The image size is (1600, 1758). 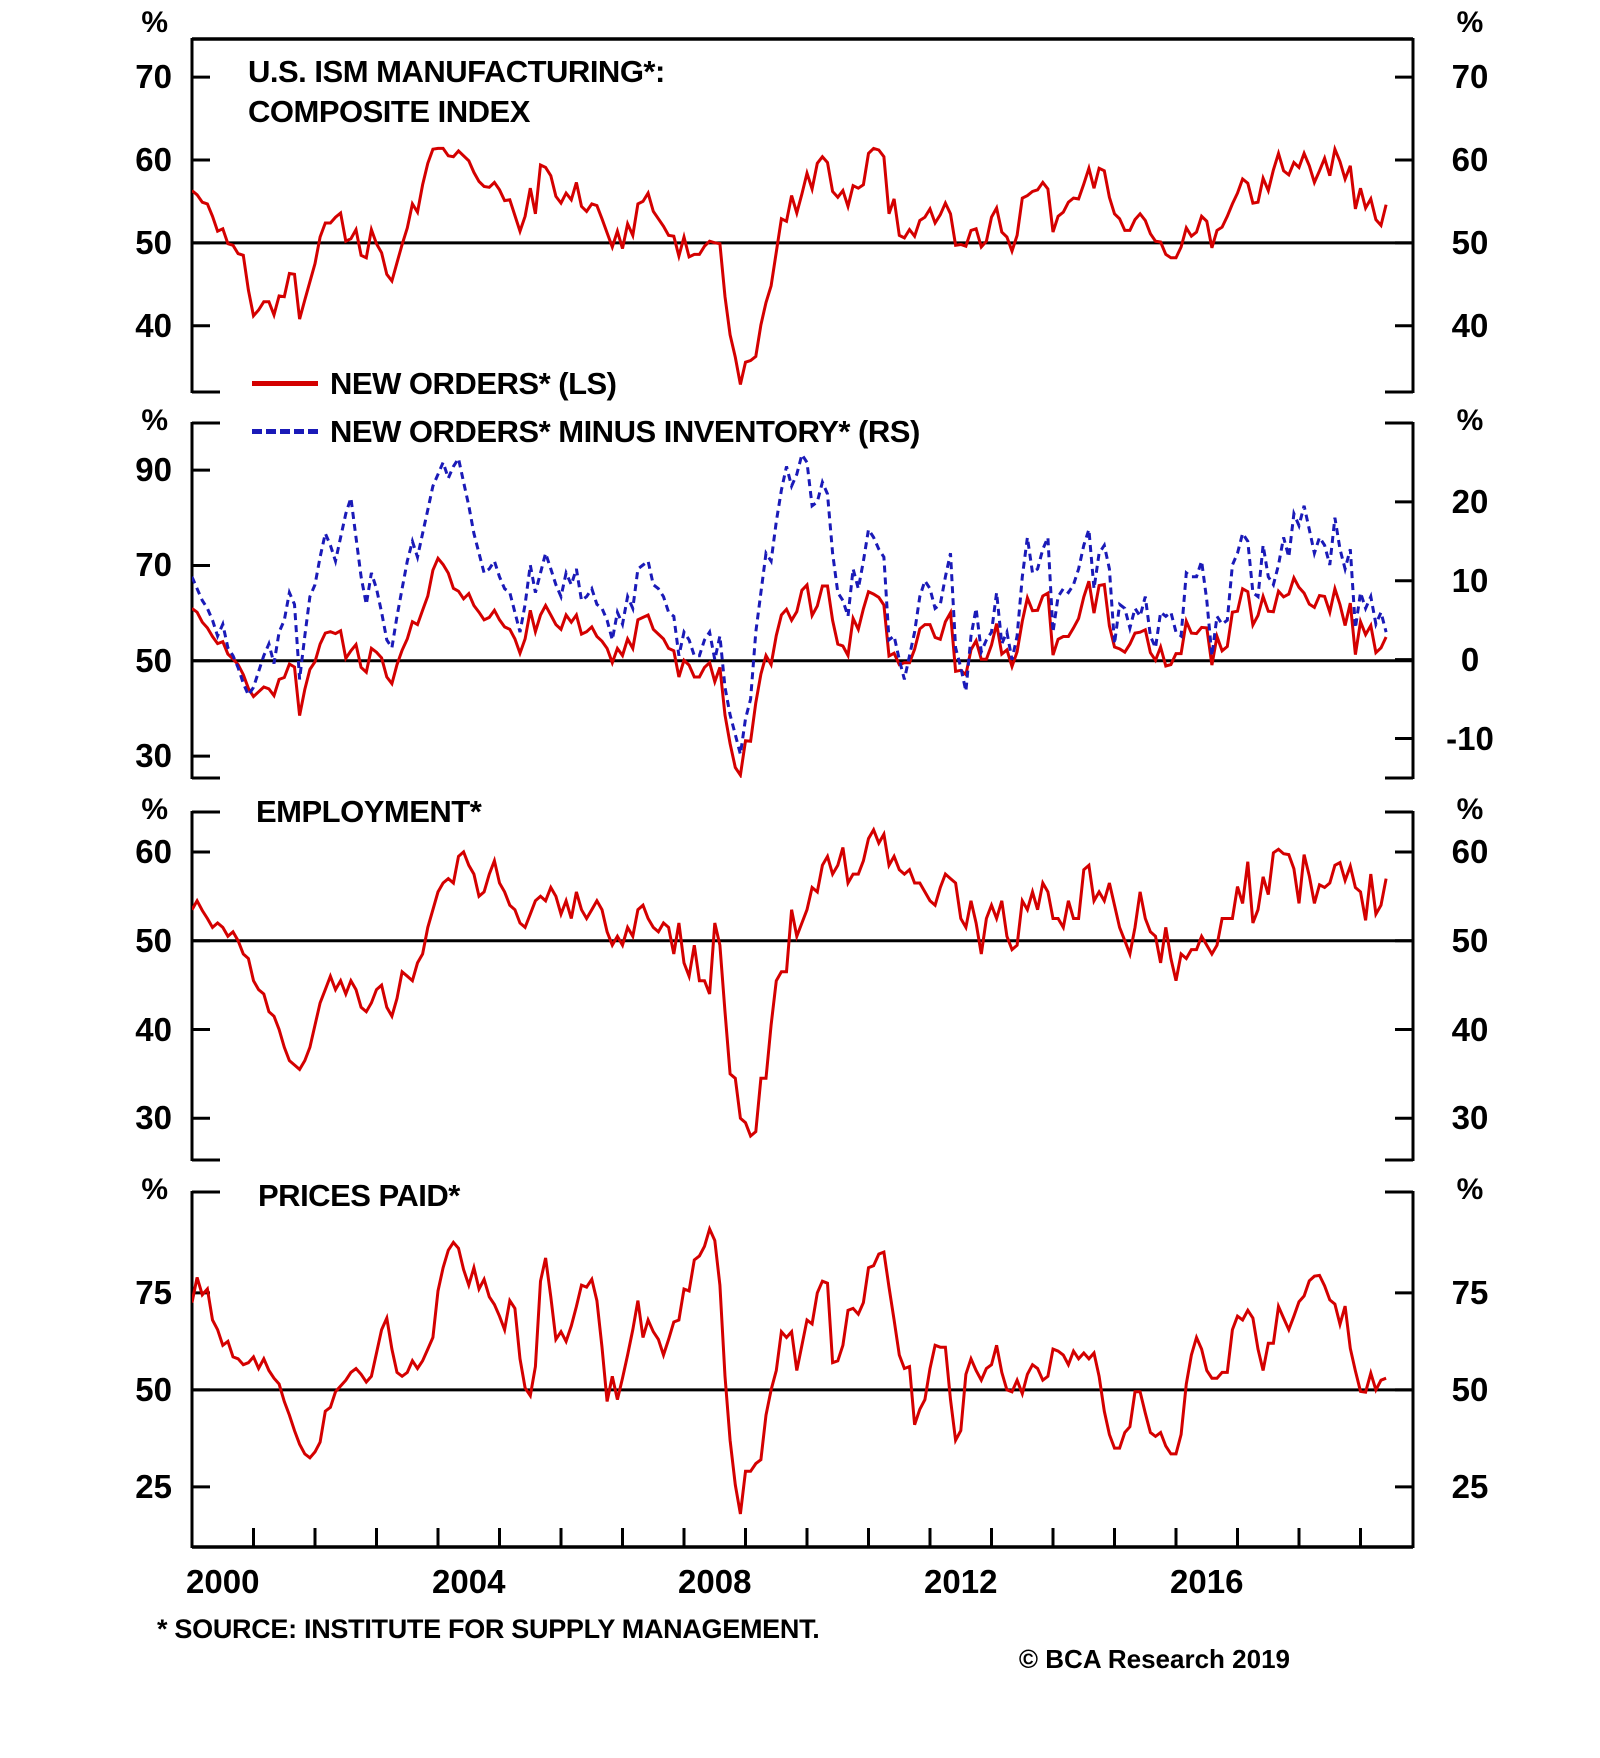 What do you see at coordinates (790, 264) in the screenshot?
I see `series-composite-index` at bounding box center [790, 264].